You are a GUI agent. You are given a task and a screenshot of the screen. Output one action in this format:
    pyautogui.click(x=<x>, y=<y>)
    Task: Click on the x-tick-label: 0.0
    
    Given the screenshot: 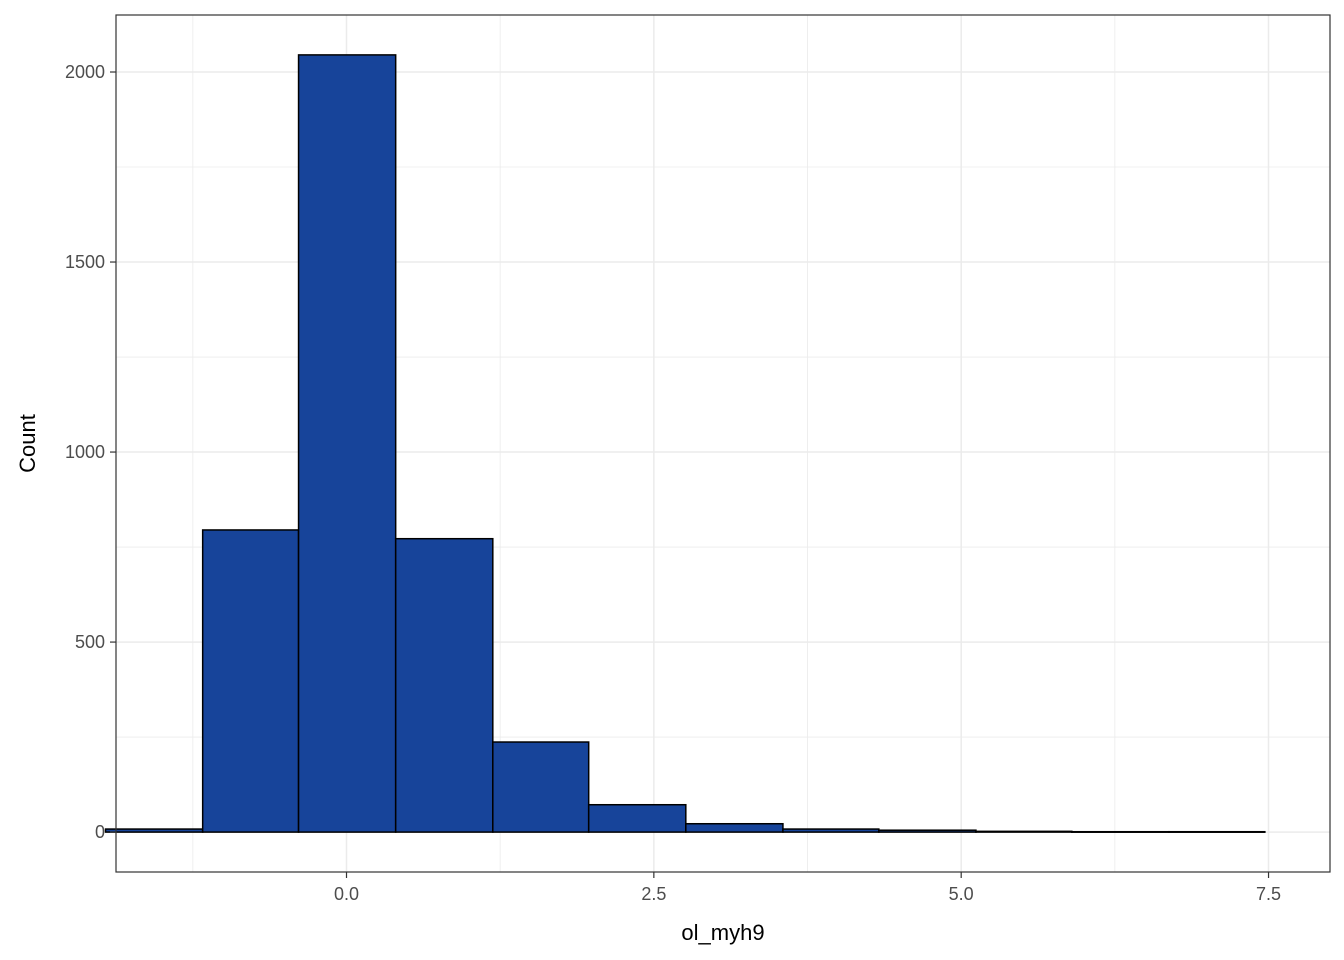 What is the action you would take?
    pyautogui.click(x=346, y=894)
    